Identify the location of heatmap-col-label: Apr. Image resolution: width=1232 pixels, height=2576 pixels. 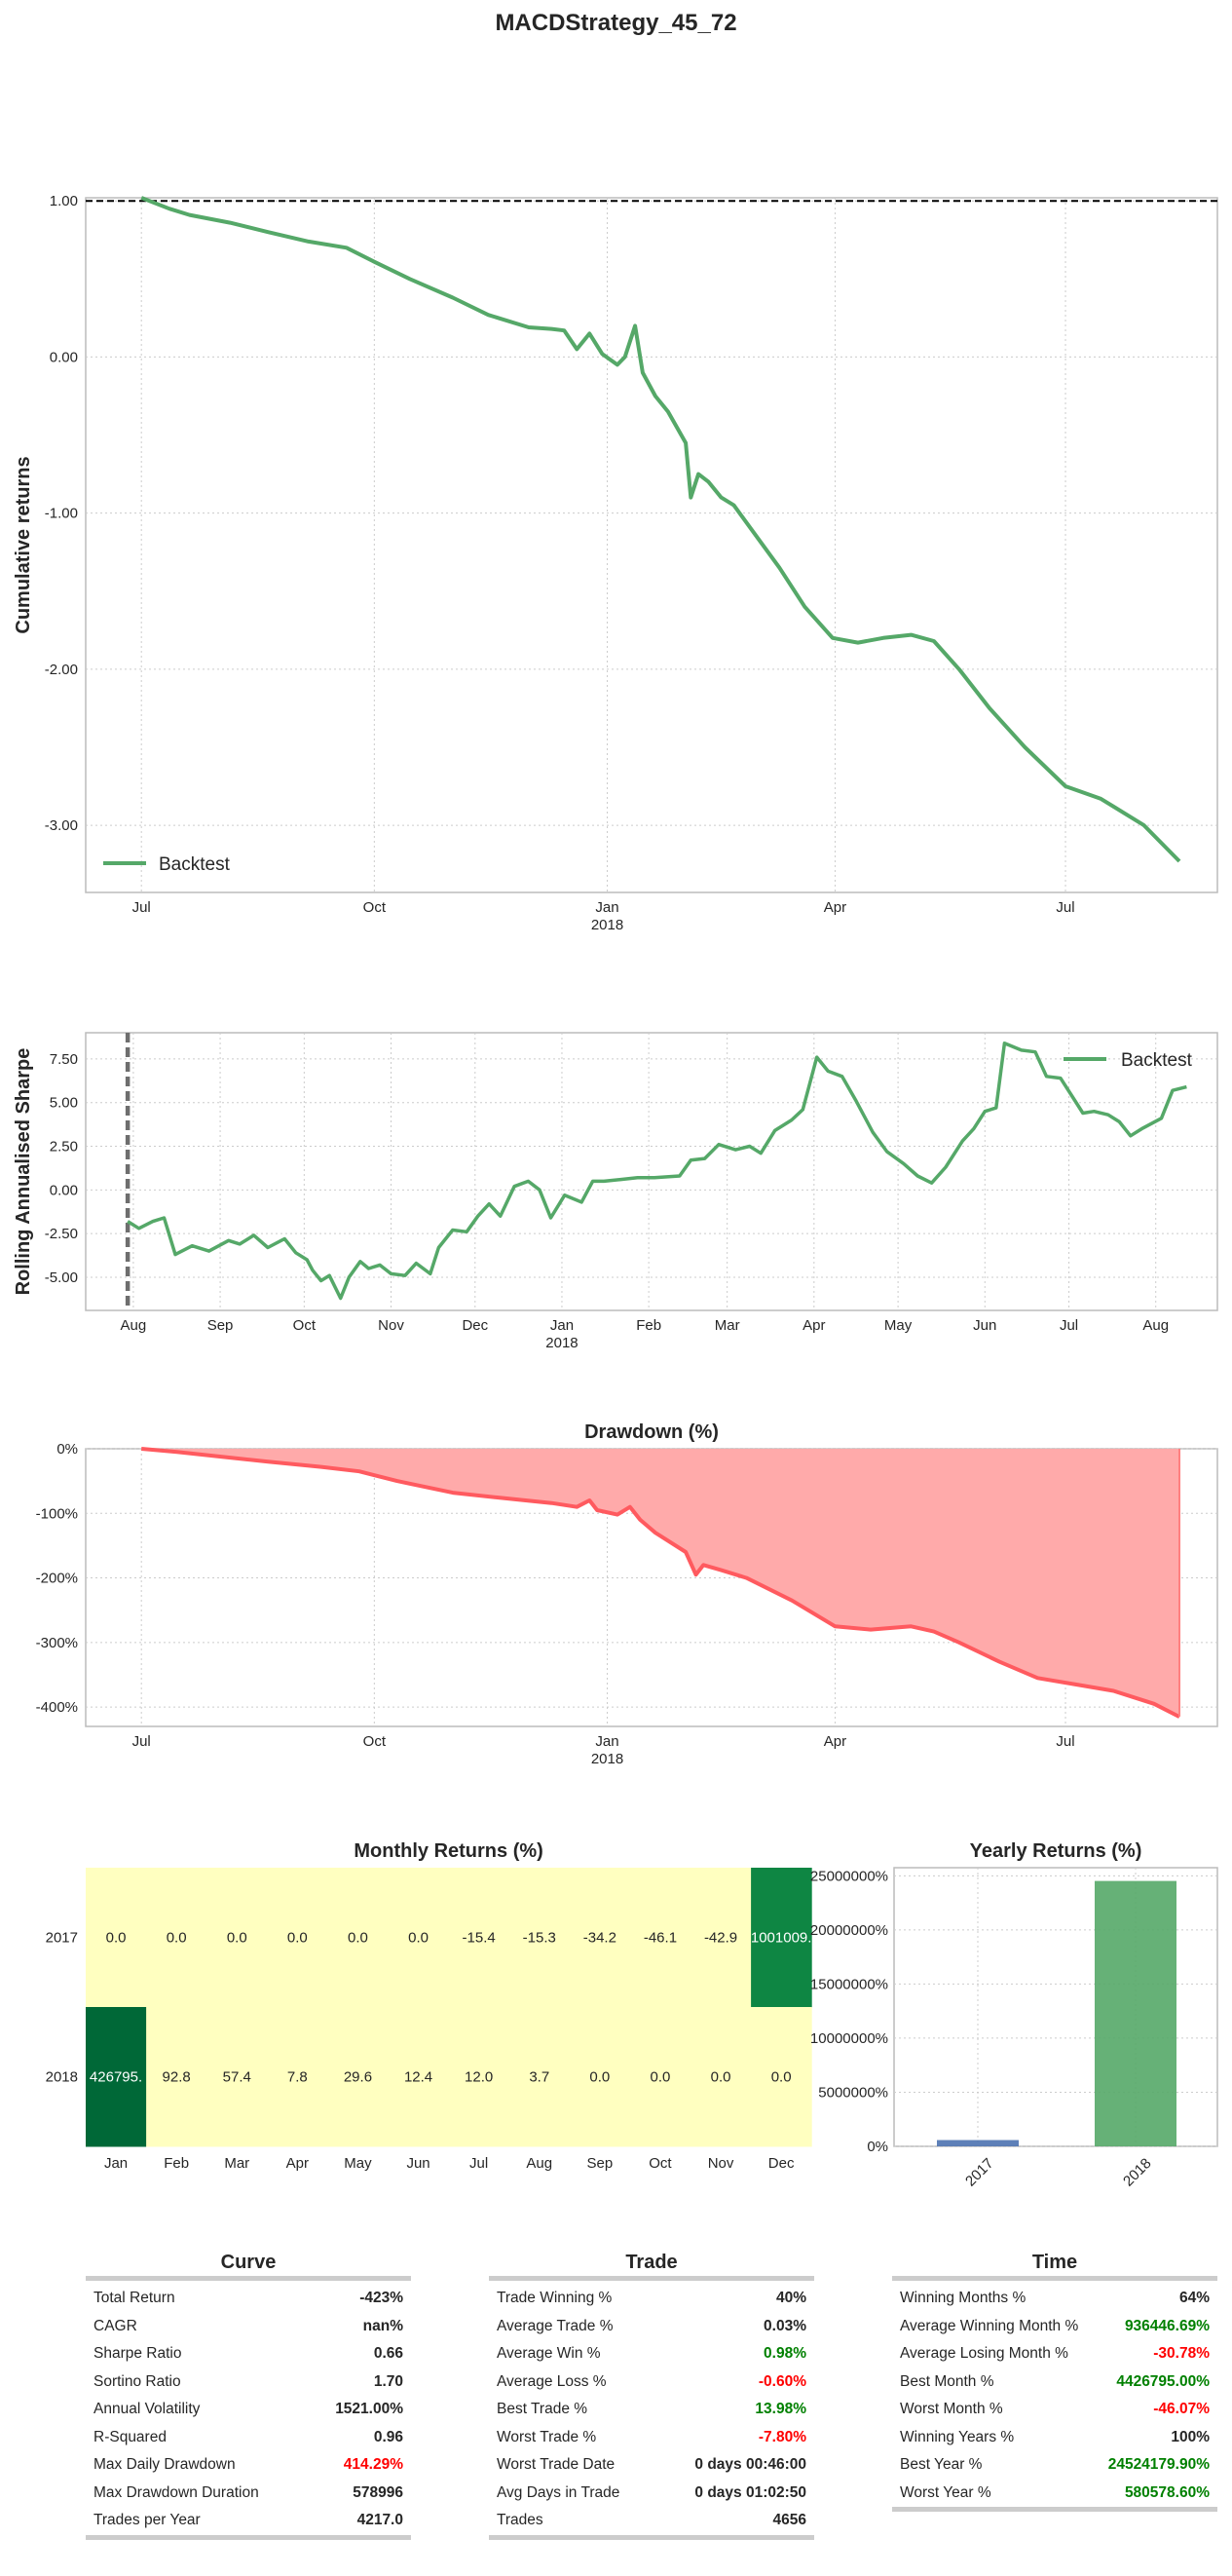
(297, 2163).